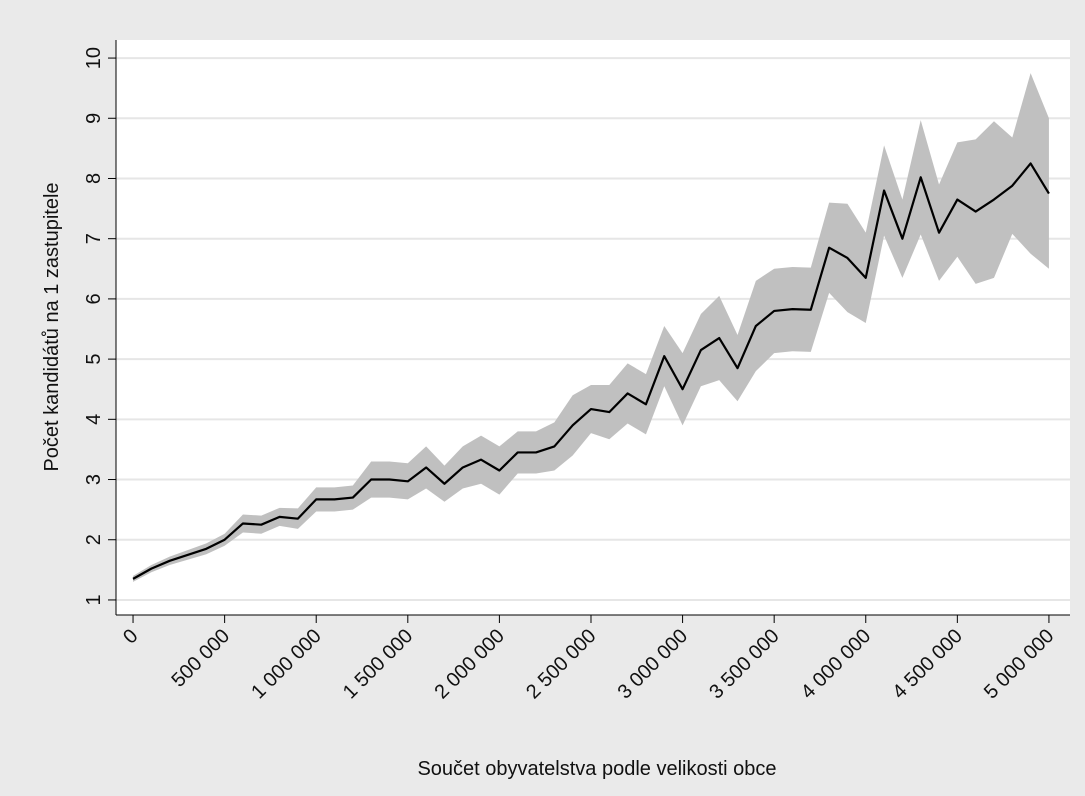  What do you see at coordinates (94, 58) in the screenshot?
I see `y-tick-label: 10` at bounding box center [94, 58].